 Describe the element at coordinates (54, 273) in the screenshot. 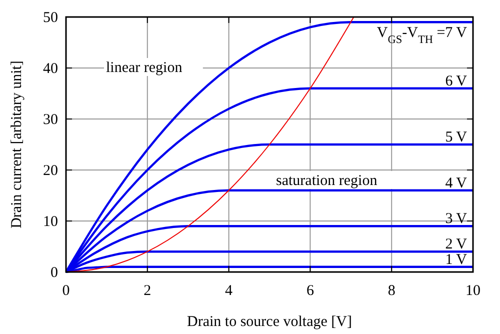

I see `y-tick-label: 0` at that location.